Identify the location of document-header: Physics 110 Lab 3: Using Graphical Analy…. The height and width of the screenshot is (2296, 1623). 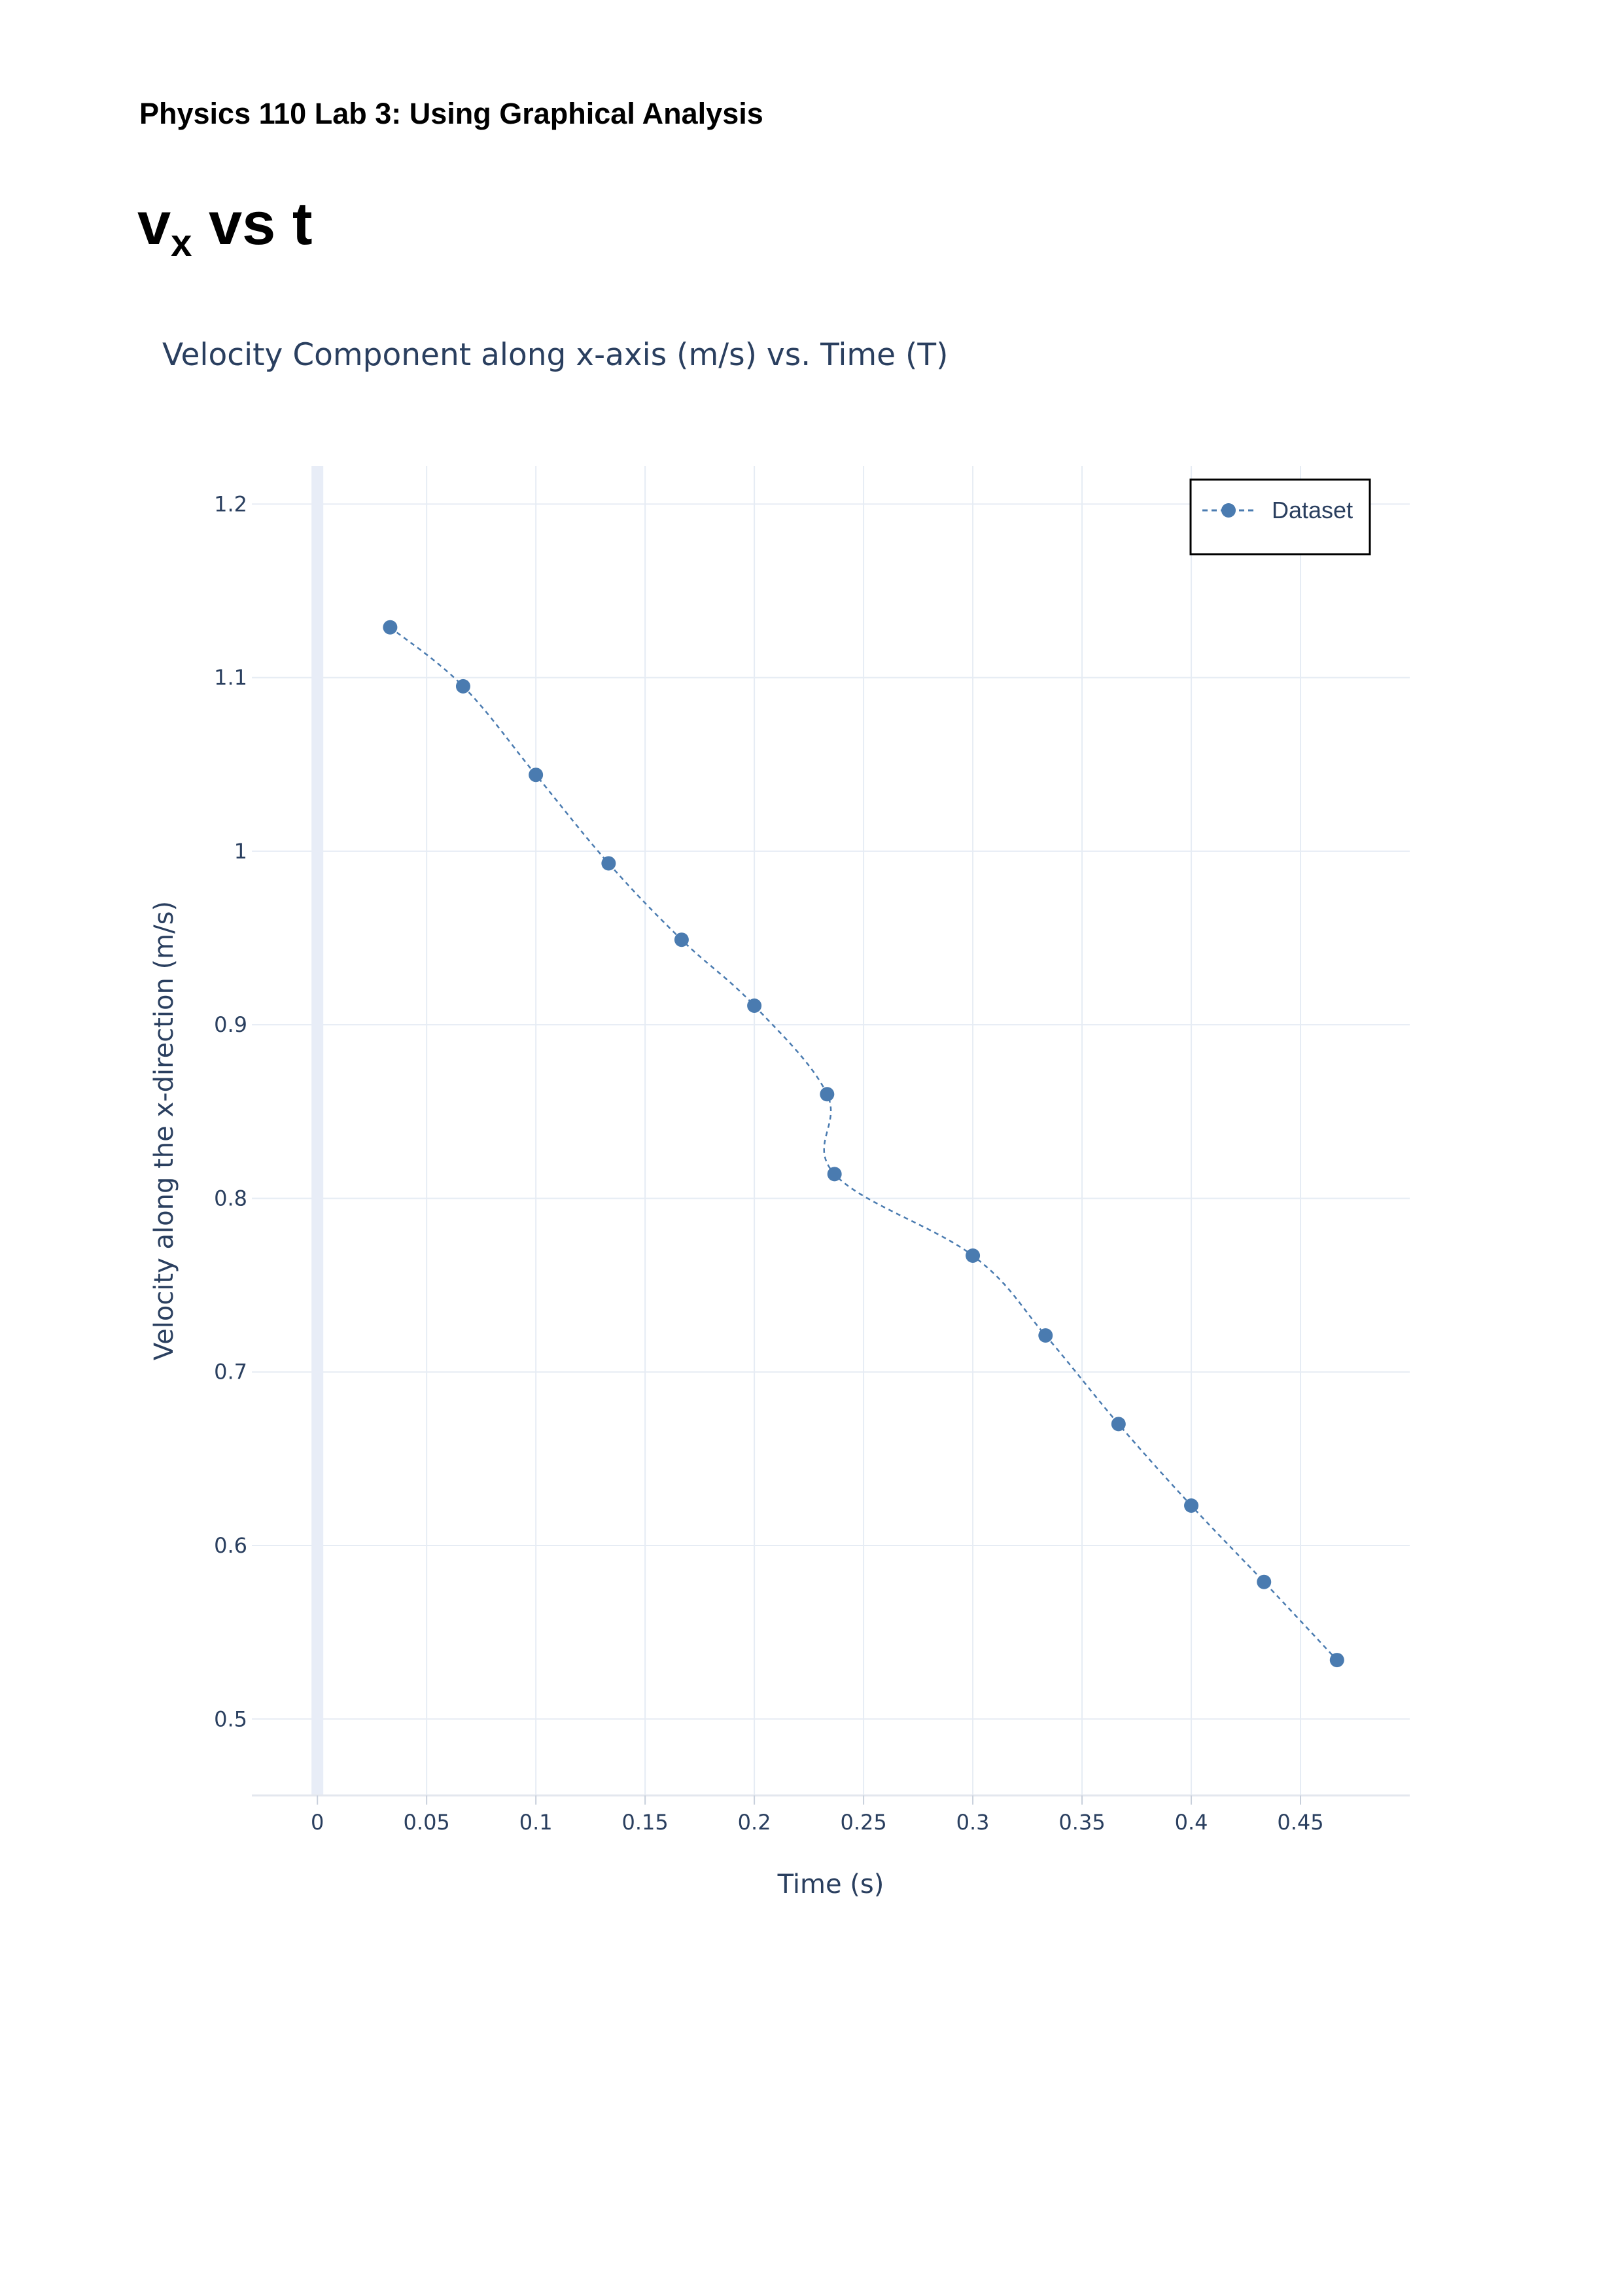
(451, 113).